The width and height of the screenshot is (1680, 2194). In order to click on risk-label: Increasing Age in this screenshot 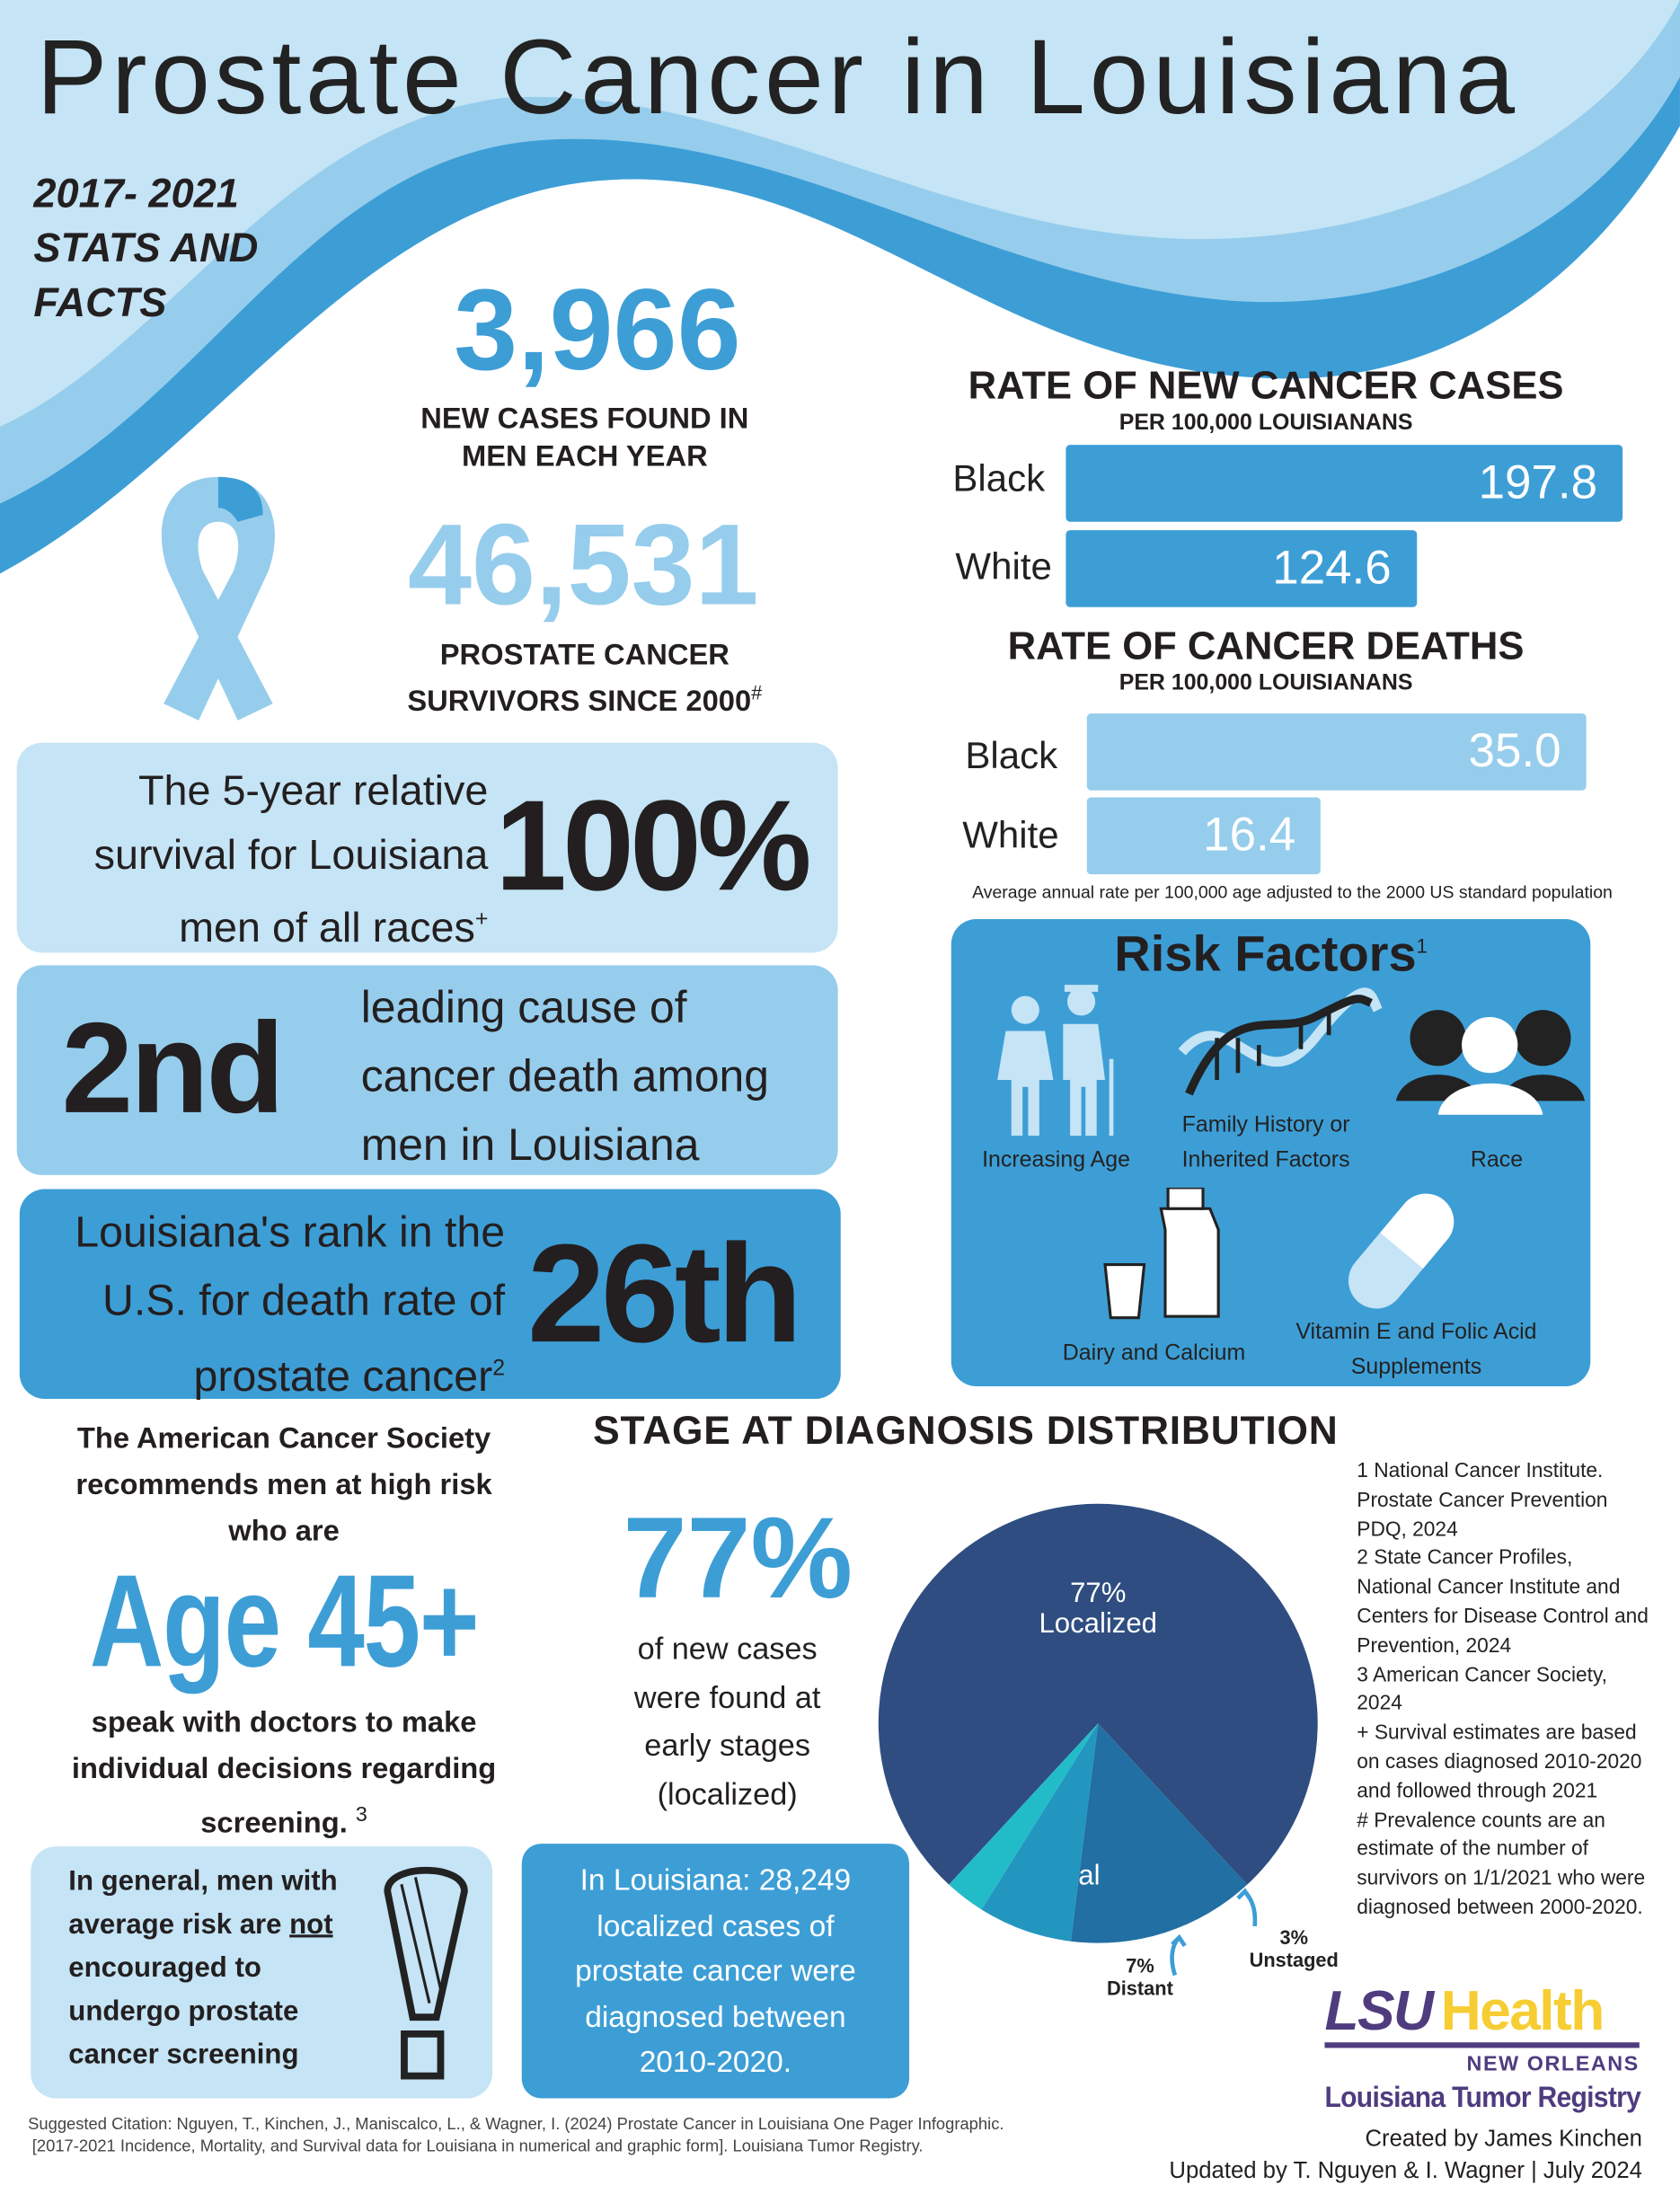, I will do `click(1056, 1160)`.